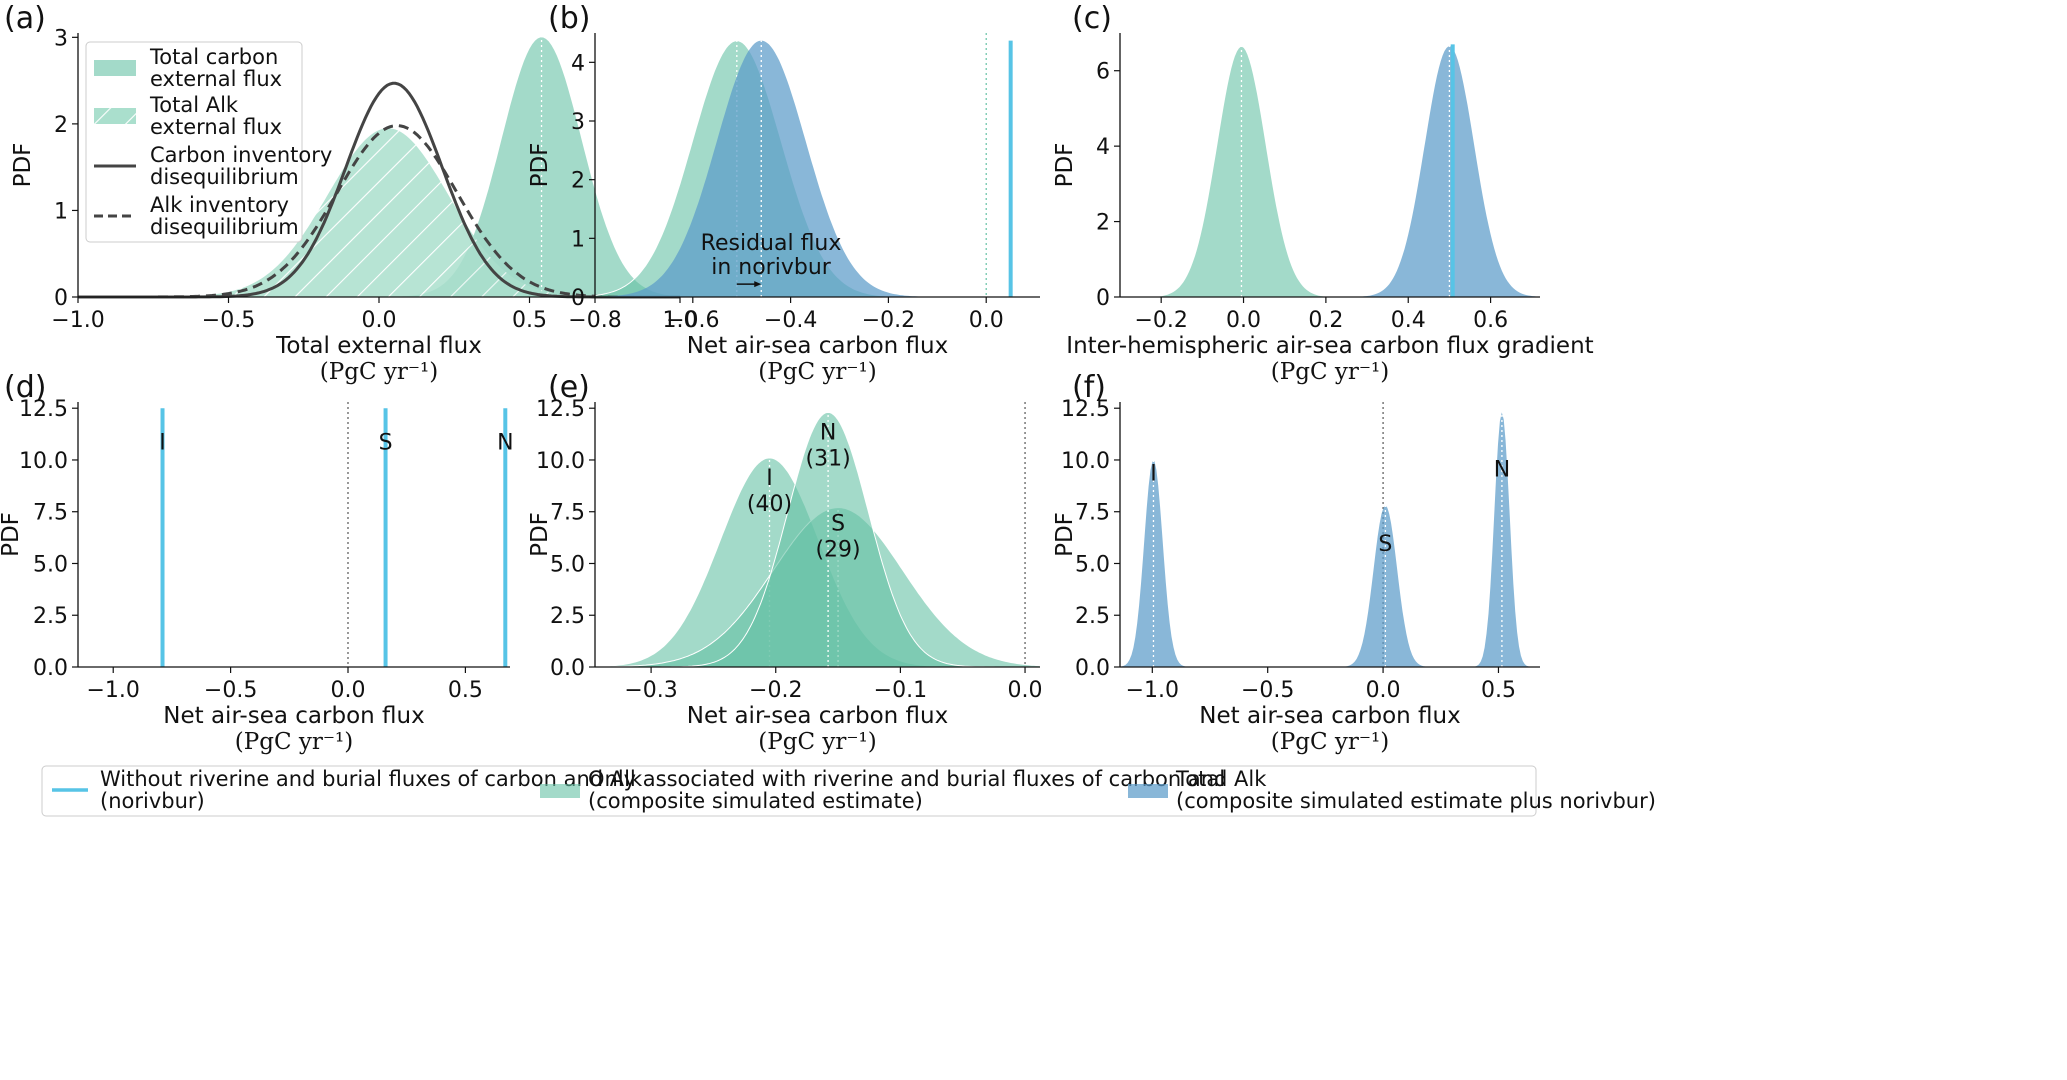  What do you see at coordinates (789, 791) in the screenshot?
I see `figure-legend-box` at bounding box center [789, 791].